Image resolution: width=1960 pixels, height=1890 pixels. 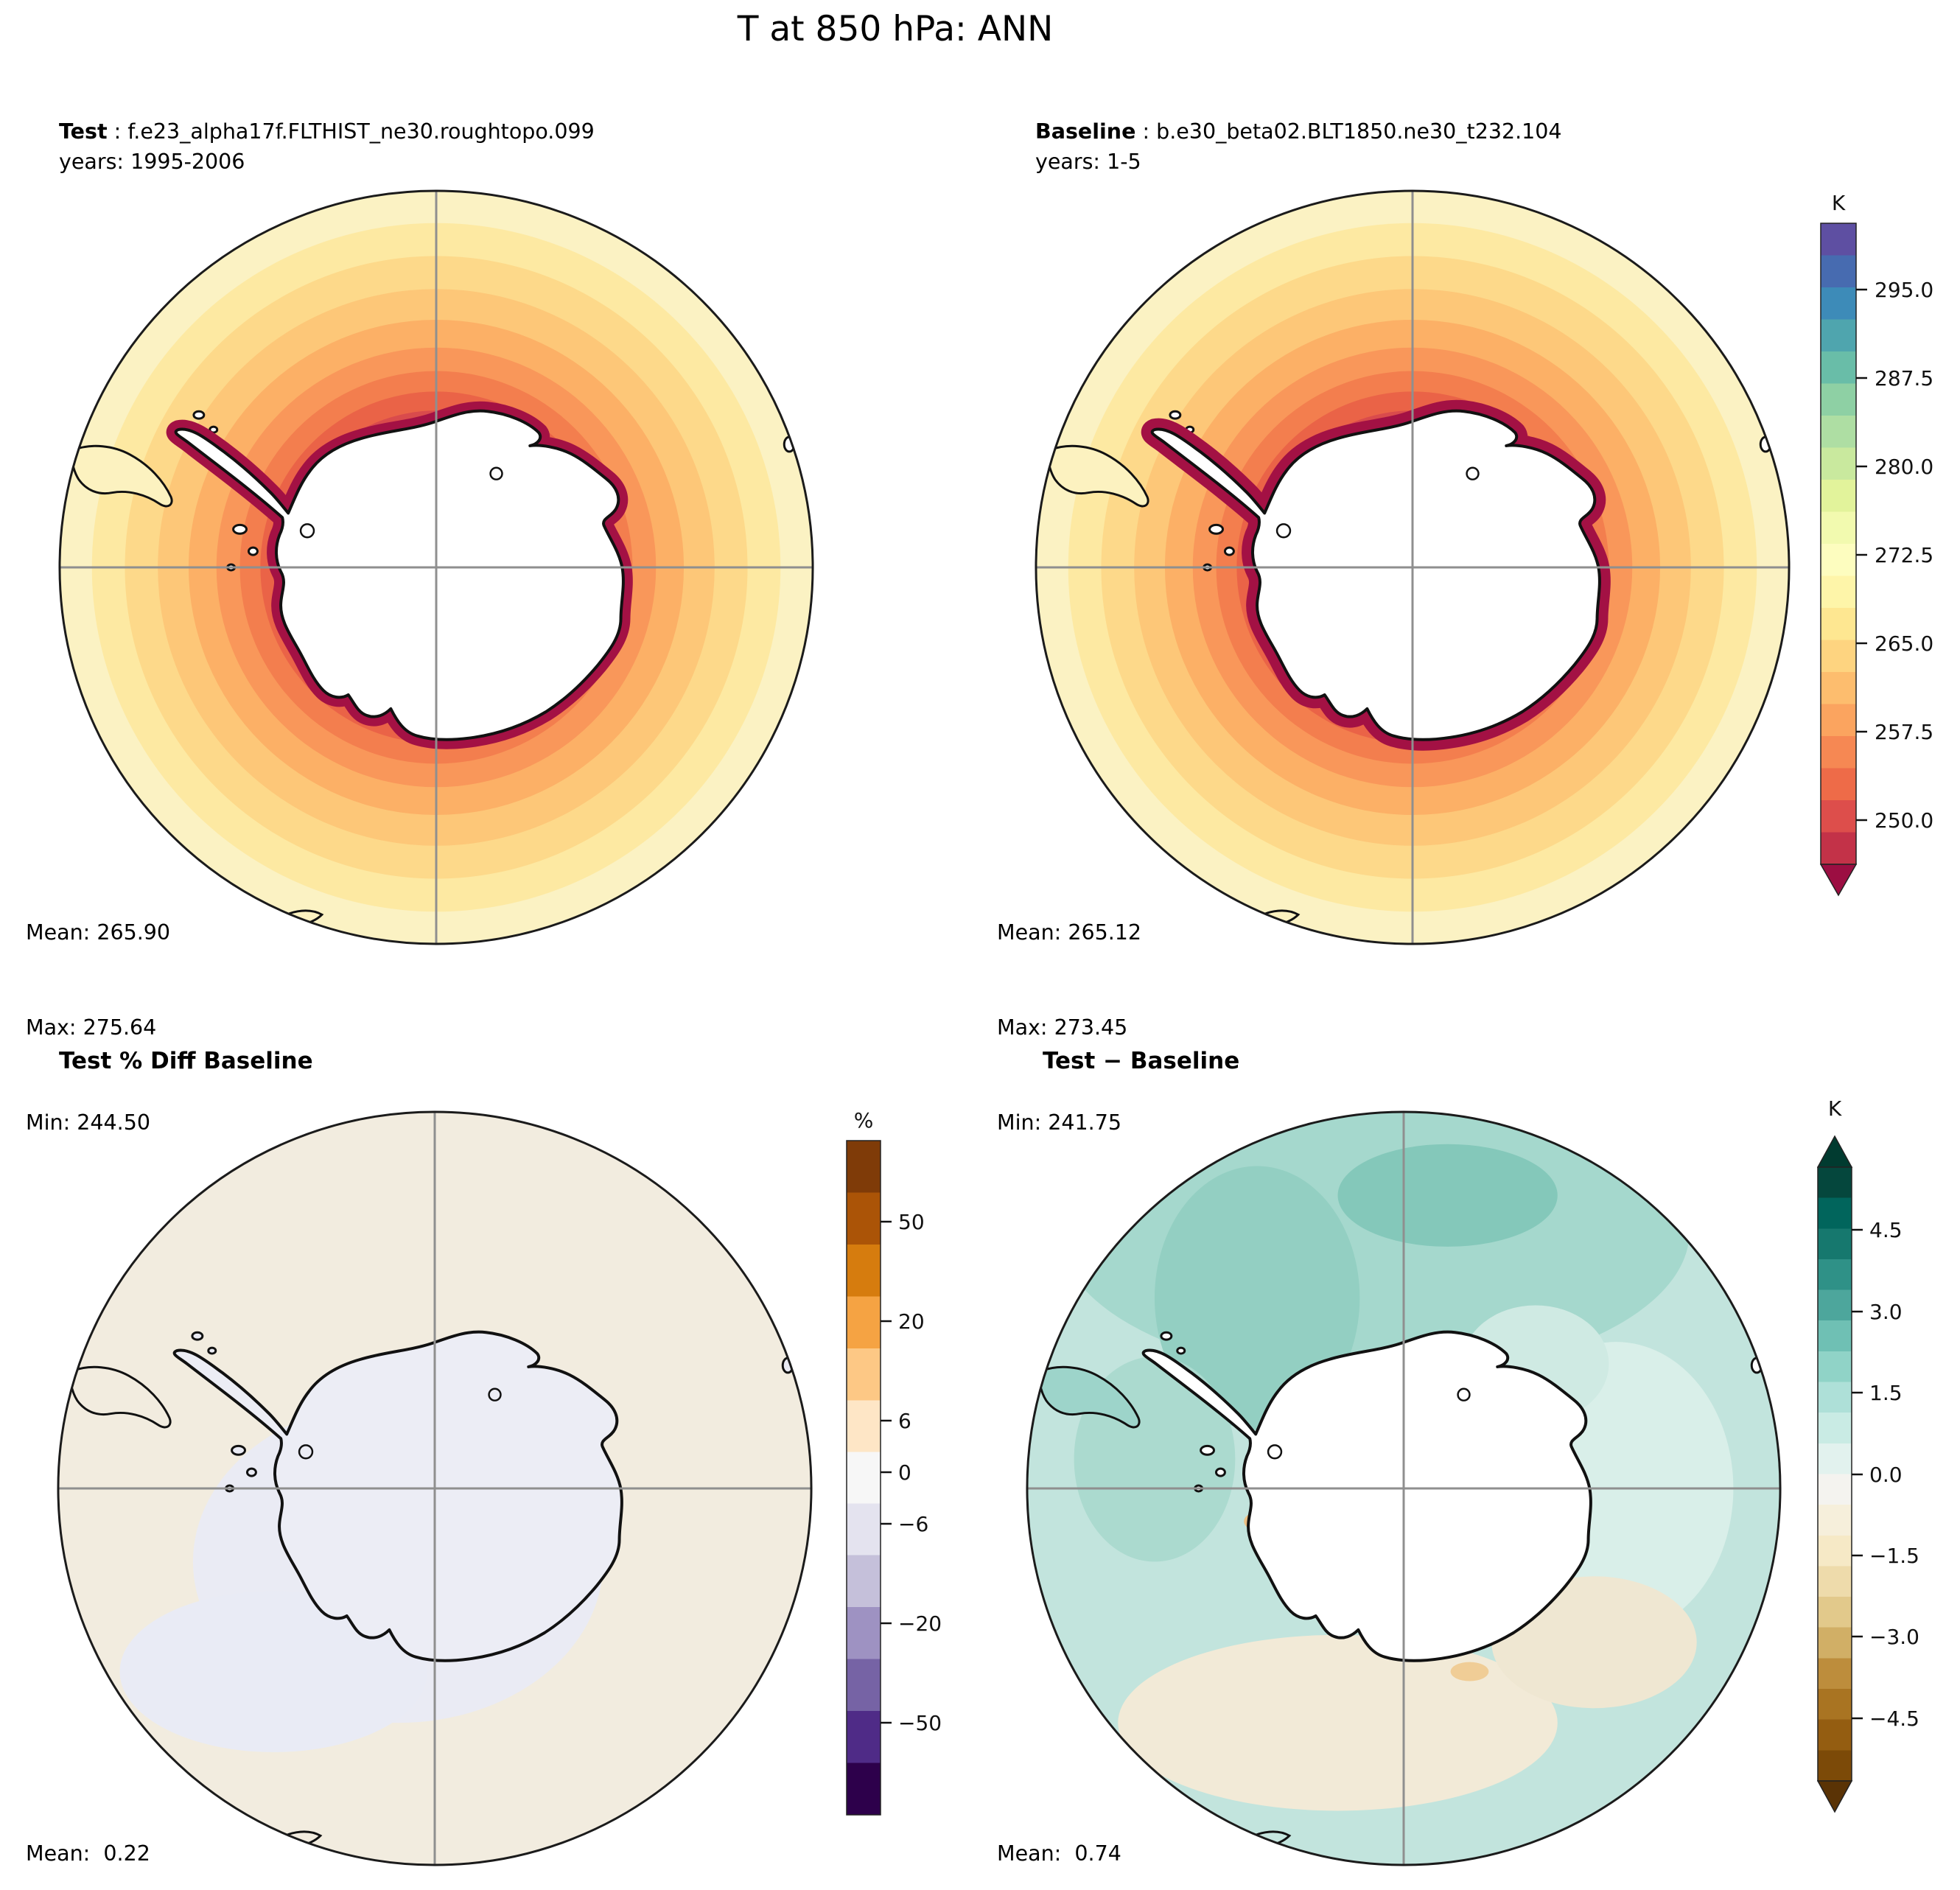 I want to click on diff-tick-neg3-0: −3.0, so click(x=1885, y=1637).